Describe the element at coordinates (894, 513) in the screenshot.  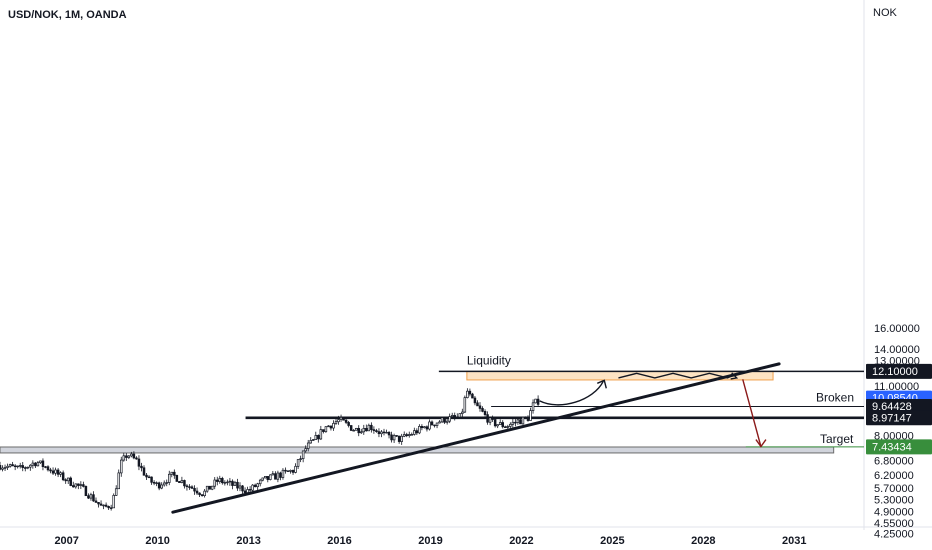
I see `price-tick-label: 4.90000` at that location.